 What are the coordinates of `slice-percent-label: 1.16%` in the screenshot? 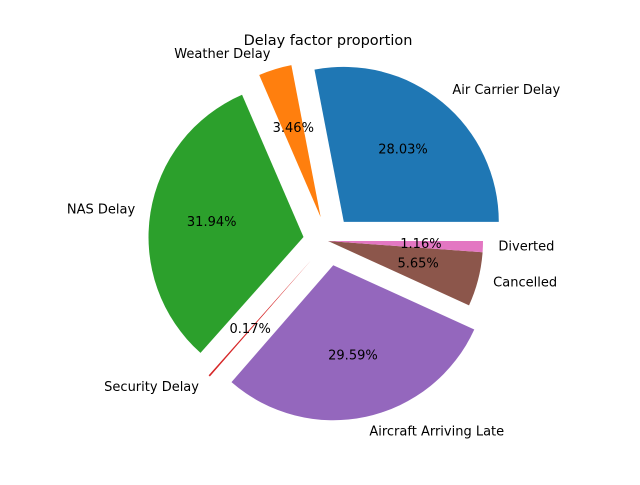 It's located at (420, 244).